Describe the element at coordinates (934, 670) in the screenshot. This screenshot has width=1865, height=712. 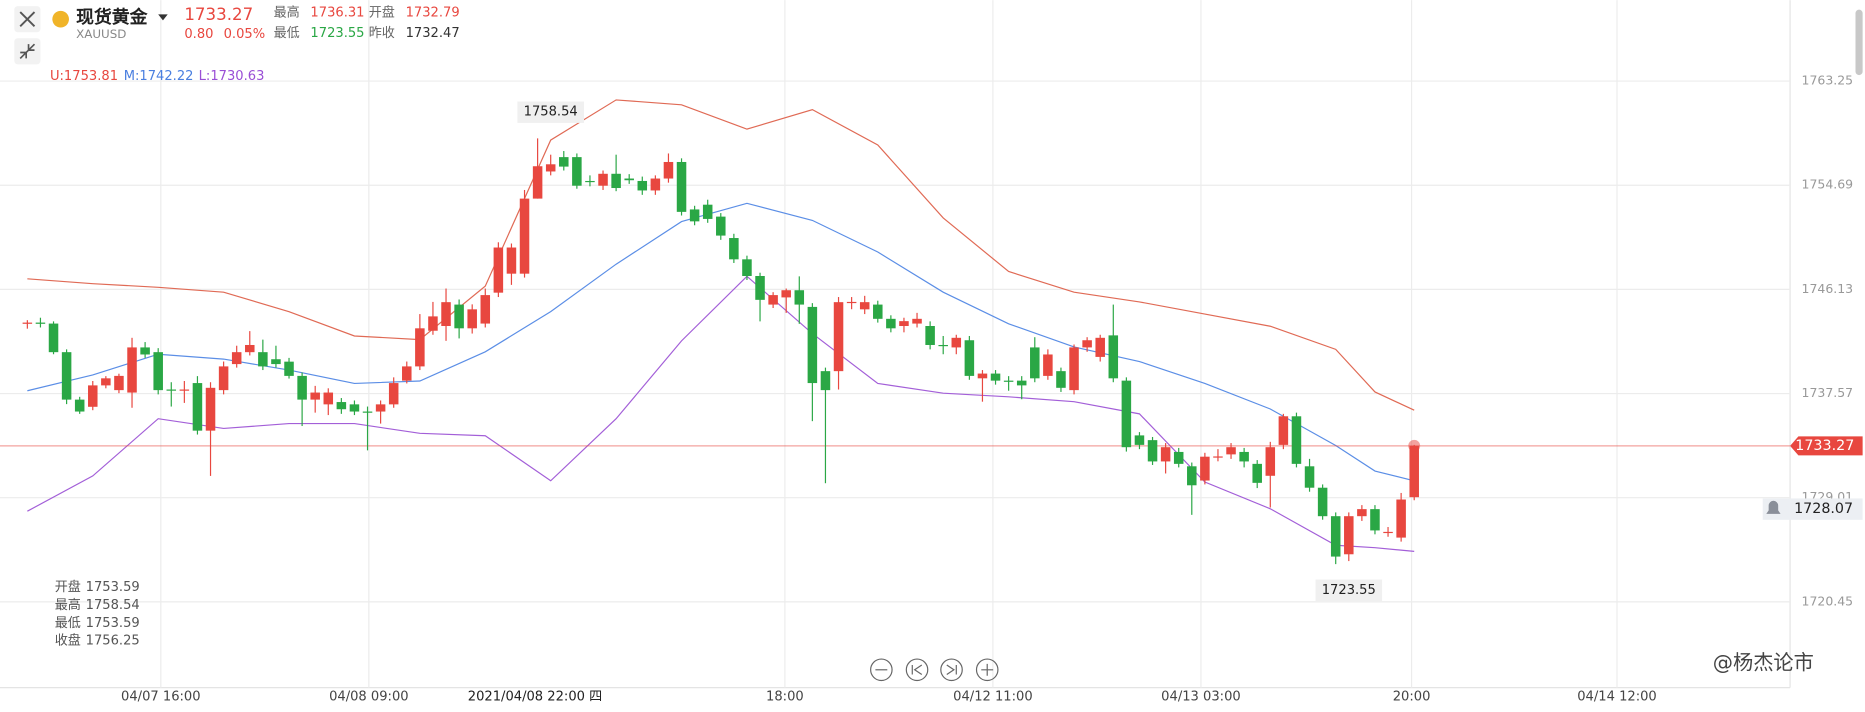
I see `zoom-controls` at that location.